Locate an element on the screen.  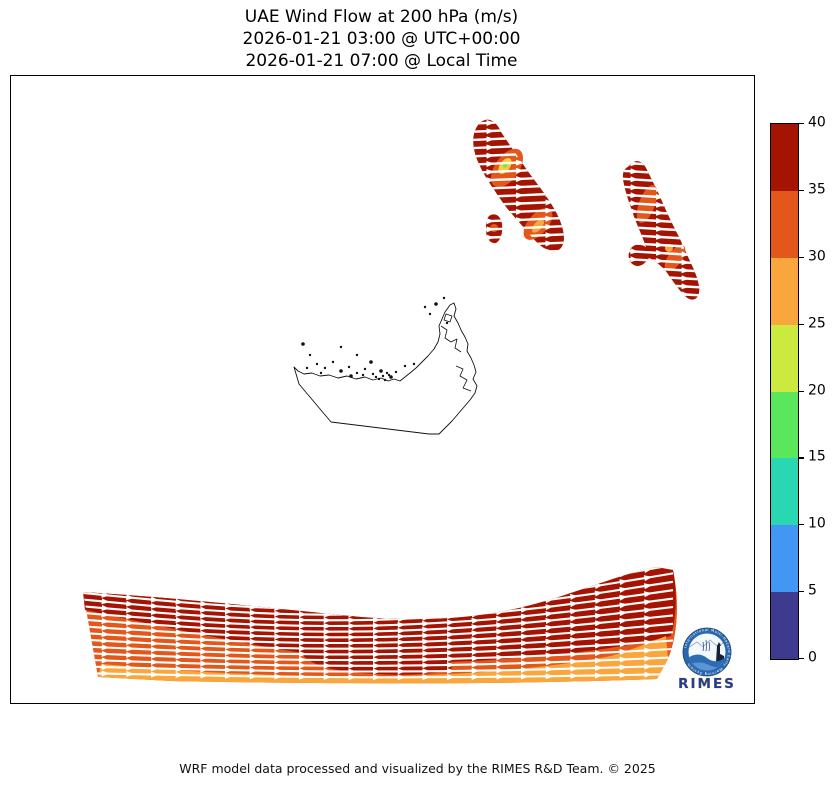
title-line-1: UAE Wind Flow at 200 hPa (m/s) is located at coordinates (381, 17).